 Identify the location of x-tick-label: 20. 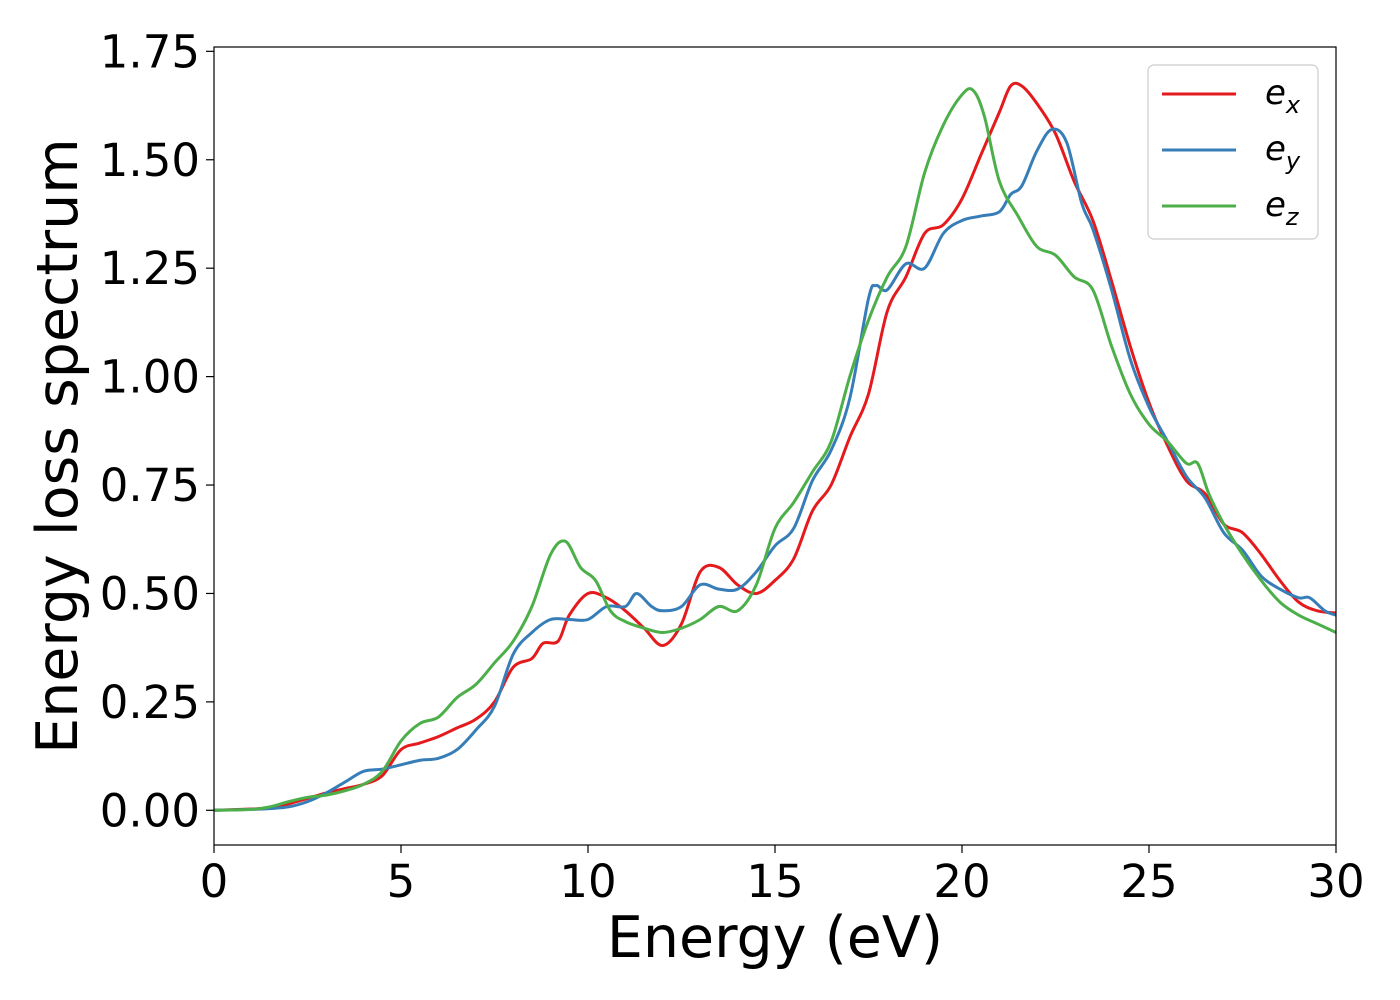
(961, 881).